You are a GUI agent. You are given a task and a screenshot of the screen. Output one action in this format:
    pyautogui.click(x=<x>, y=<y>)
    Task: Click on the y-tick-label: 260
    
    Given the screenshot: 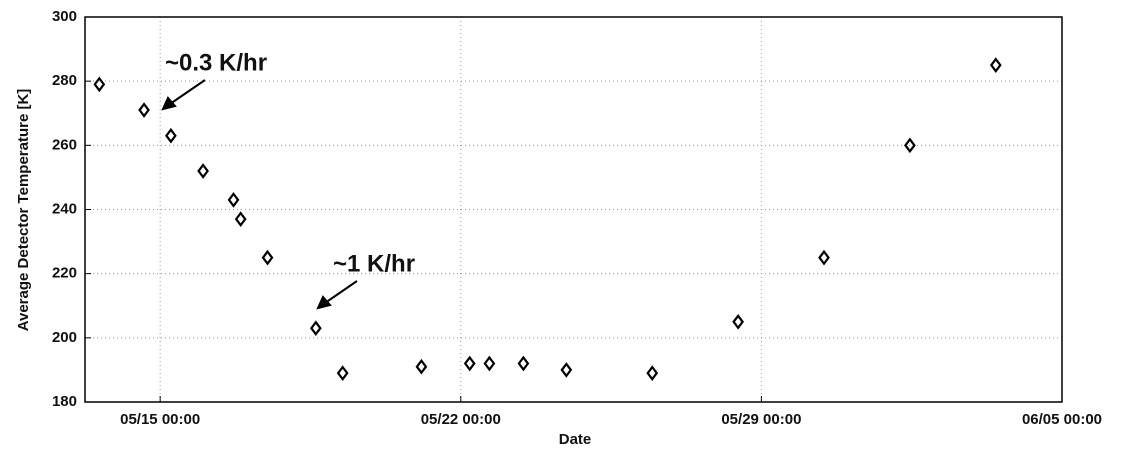 What is the action you would take?
    pyautogui.click(x=64, y=144)
    